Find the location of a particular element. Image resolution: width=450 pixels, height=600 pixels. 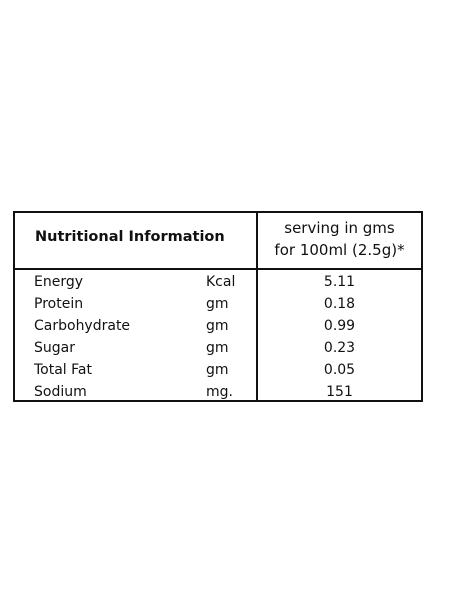

nutrient-value: 0.05 is located at coordinates (339, 370).